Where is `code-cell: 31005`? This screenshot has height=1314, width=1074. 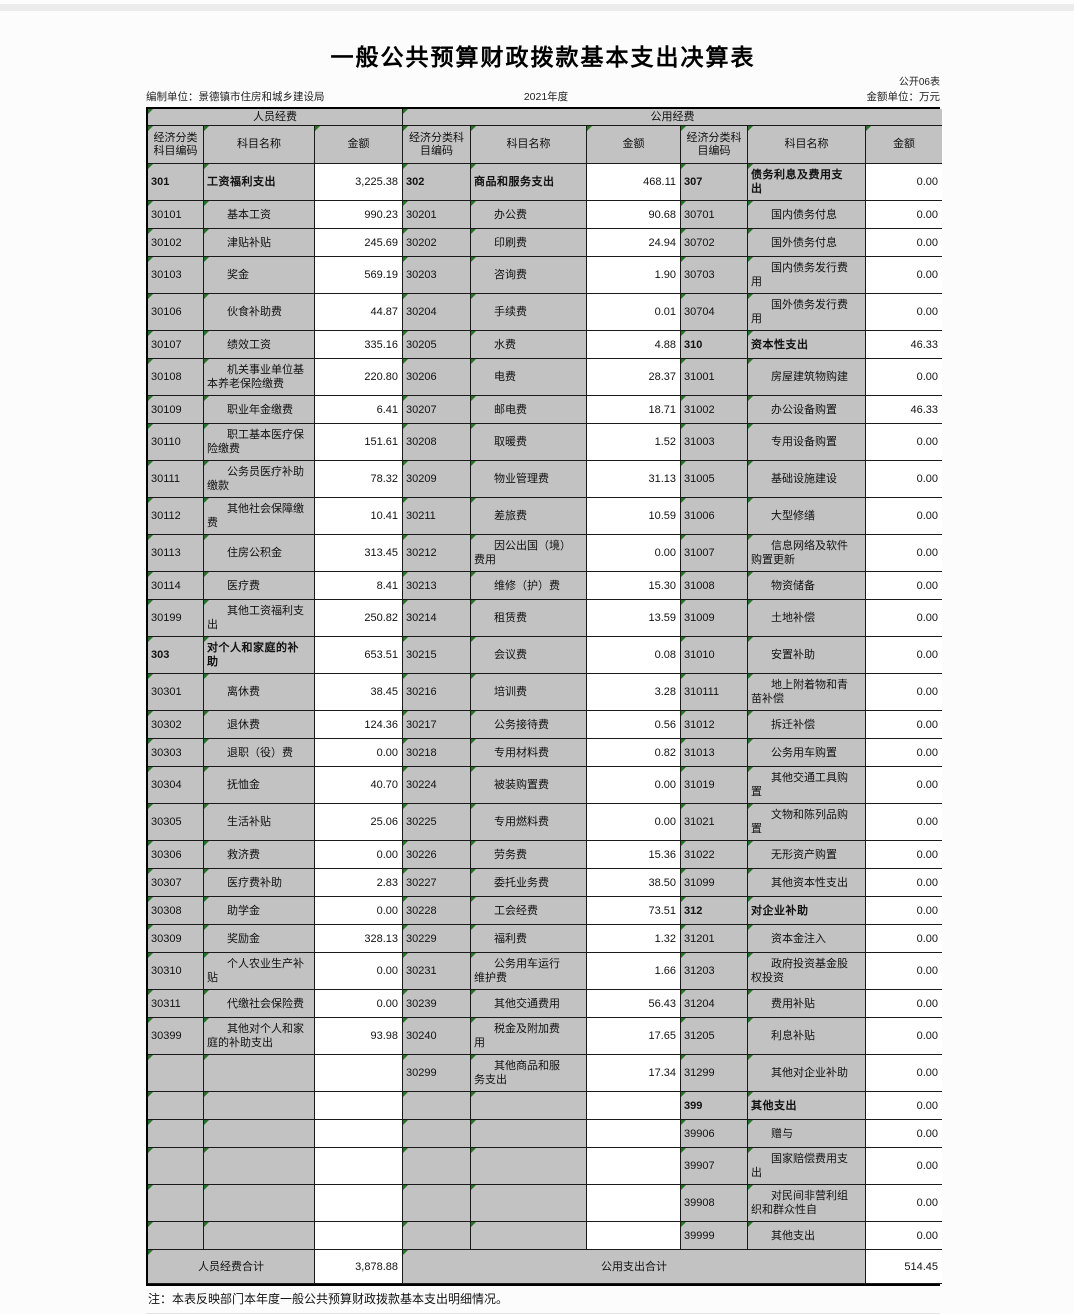
code-cell: 31005 is located at coordinates (714, 479).